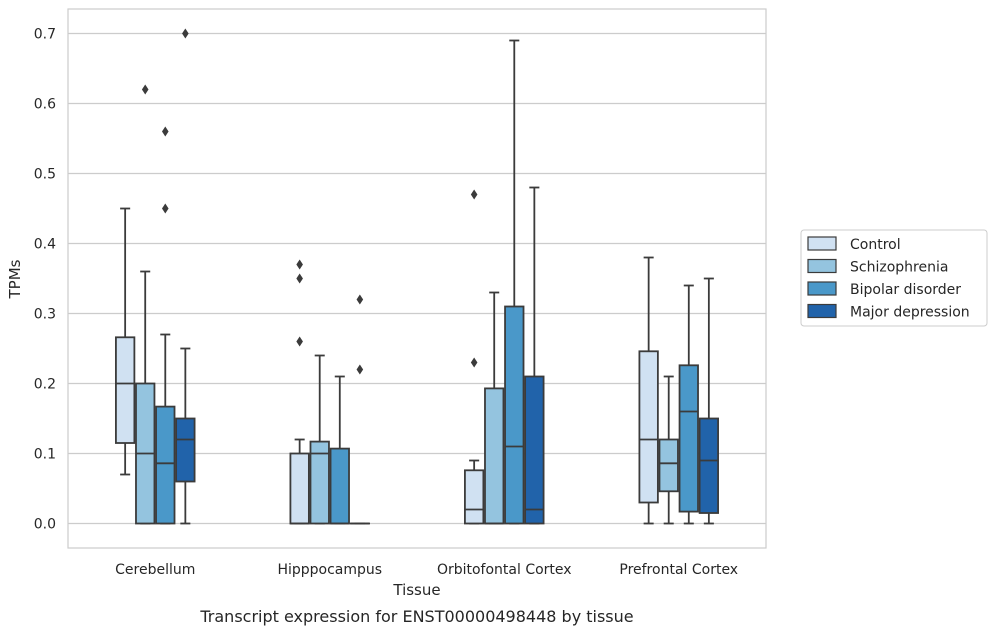 The image size is (997, 638). Describe the element at coordinates (504, 570) in the screenshot. I see `x-tick-label: Orbitofontal Cortex` at that location.